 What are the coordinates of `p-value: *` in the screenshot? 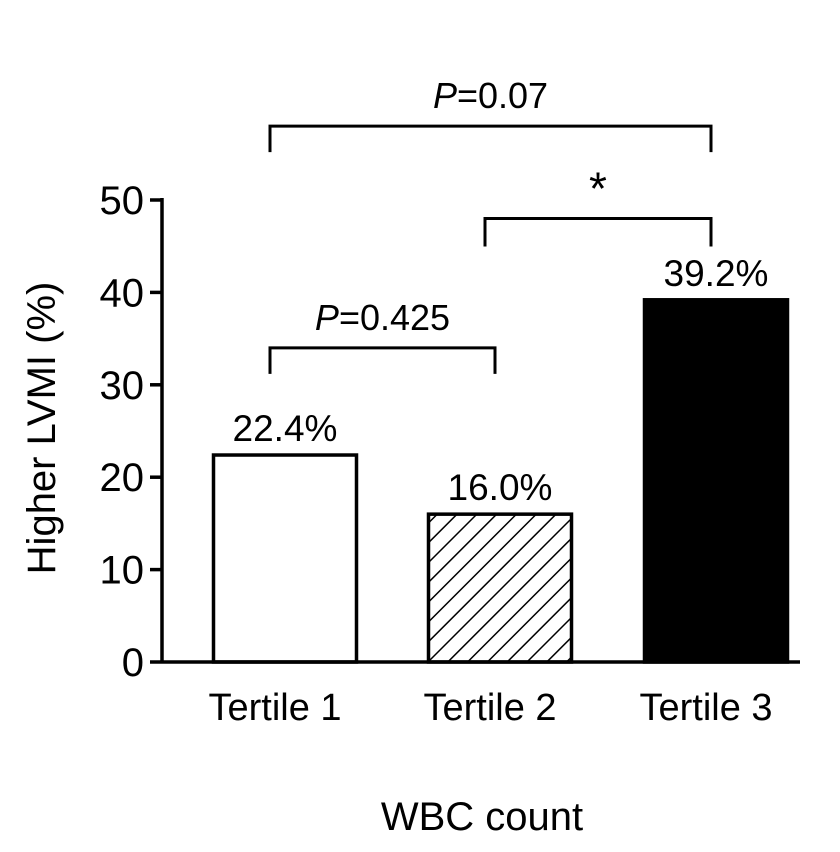 It's located at (598, 188).